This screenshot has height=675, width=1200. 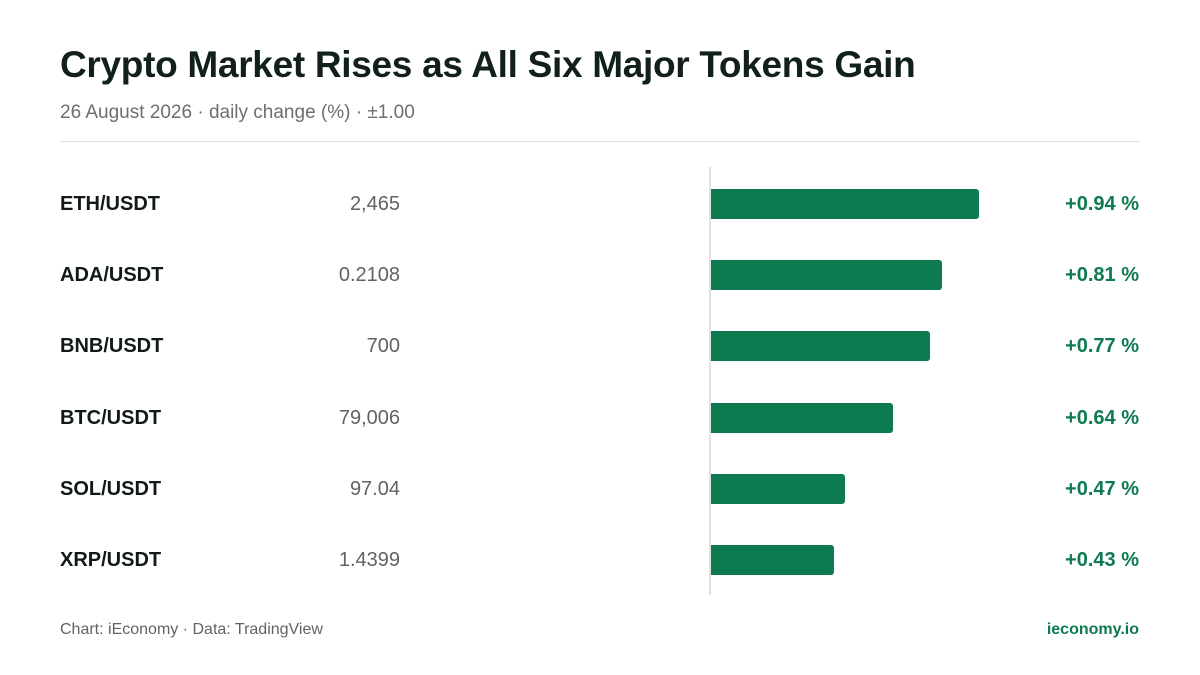 What do you see at coordinates (191, 629) in the screenshot?
I see `source-credit: Chart: iEconomy · Data: TradingView` at bounding box center [191, 629].